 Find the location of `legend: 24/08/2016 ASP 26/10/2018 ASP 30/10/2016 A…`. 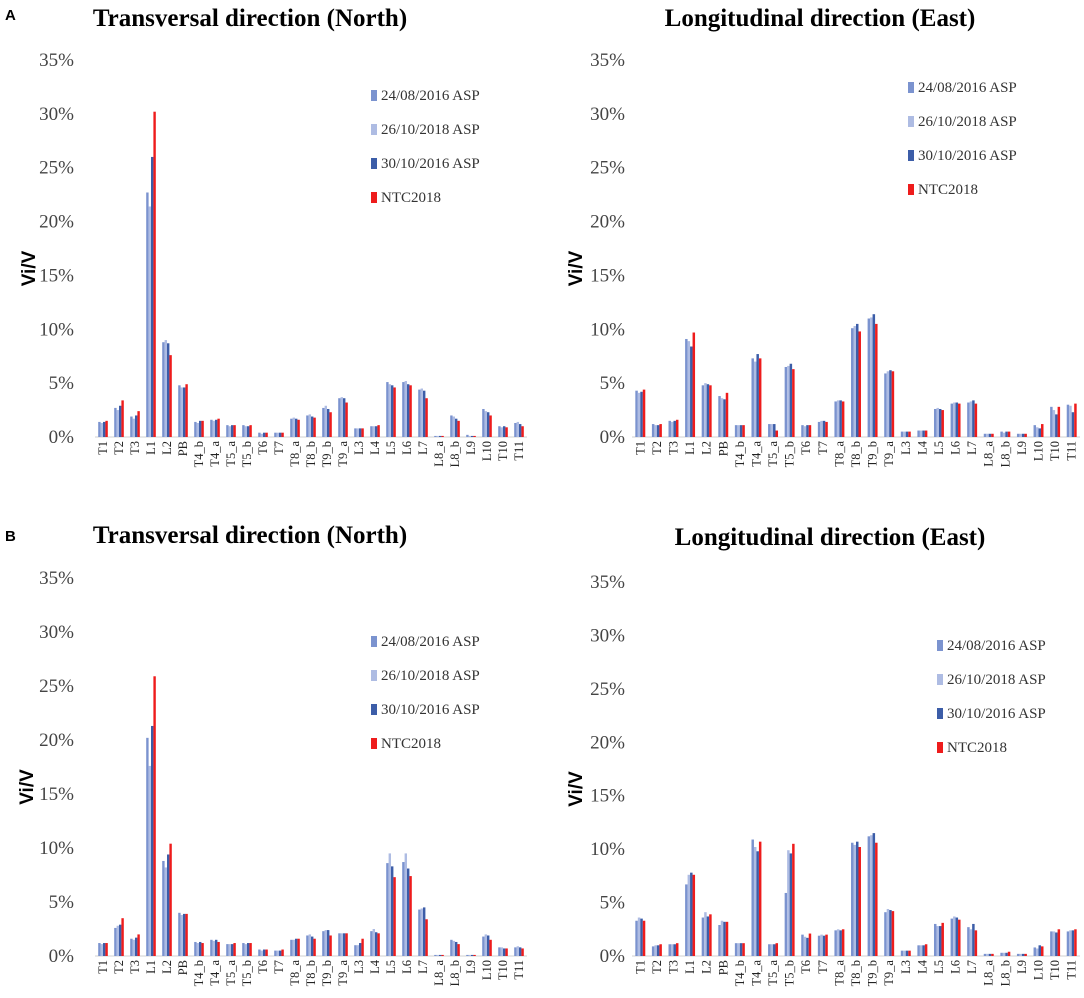

legend: 24/08/2016 ASP 26/10/2018 ASP 30/10/2016 A… is located at coordinates (991, 697).